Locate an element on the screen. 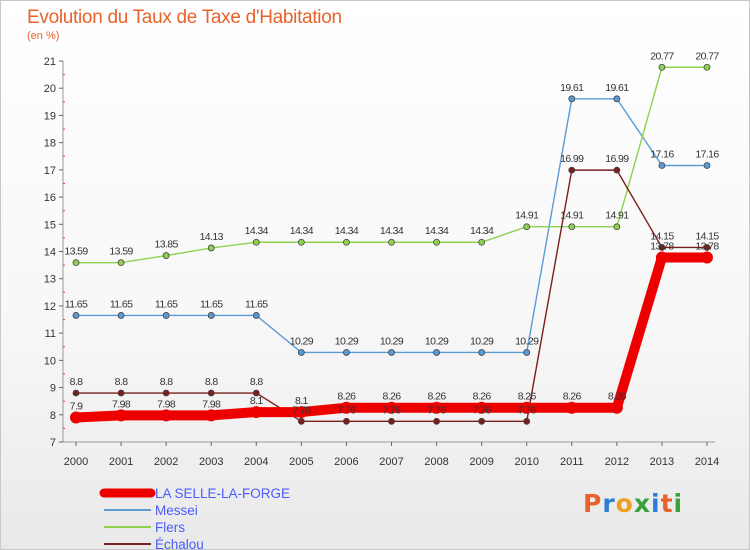 The width and height of the screenshot is (750, 550). series-2-data-label: 13.85 is located at coordinates (167, 245).